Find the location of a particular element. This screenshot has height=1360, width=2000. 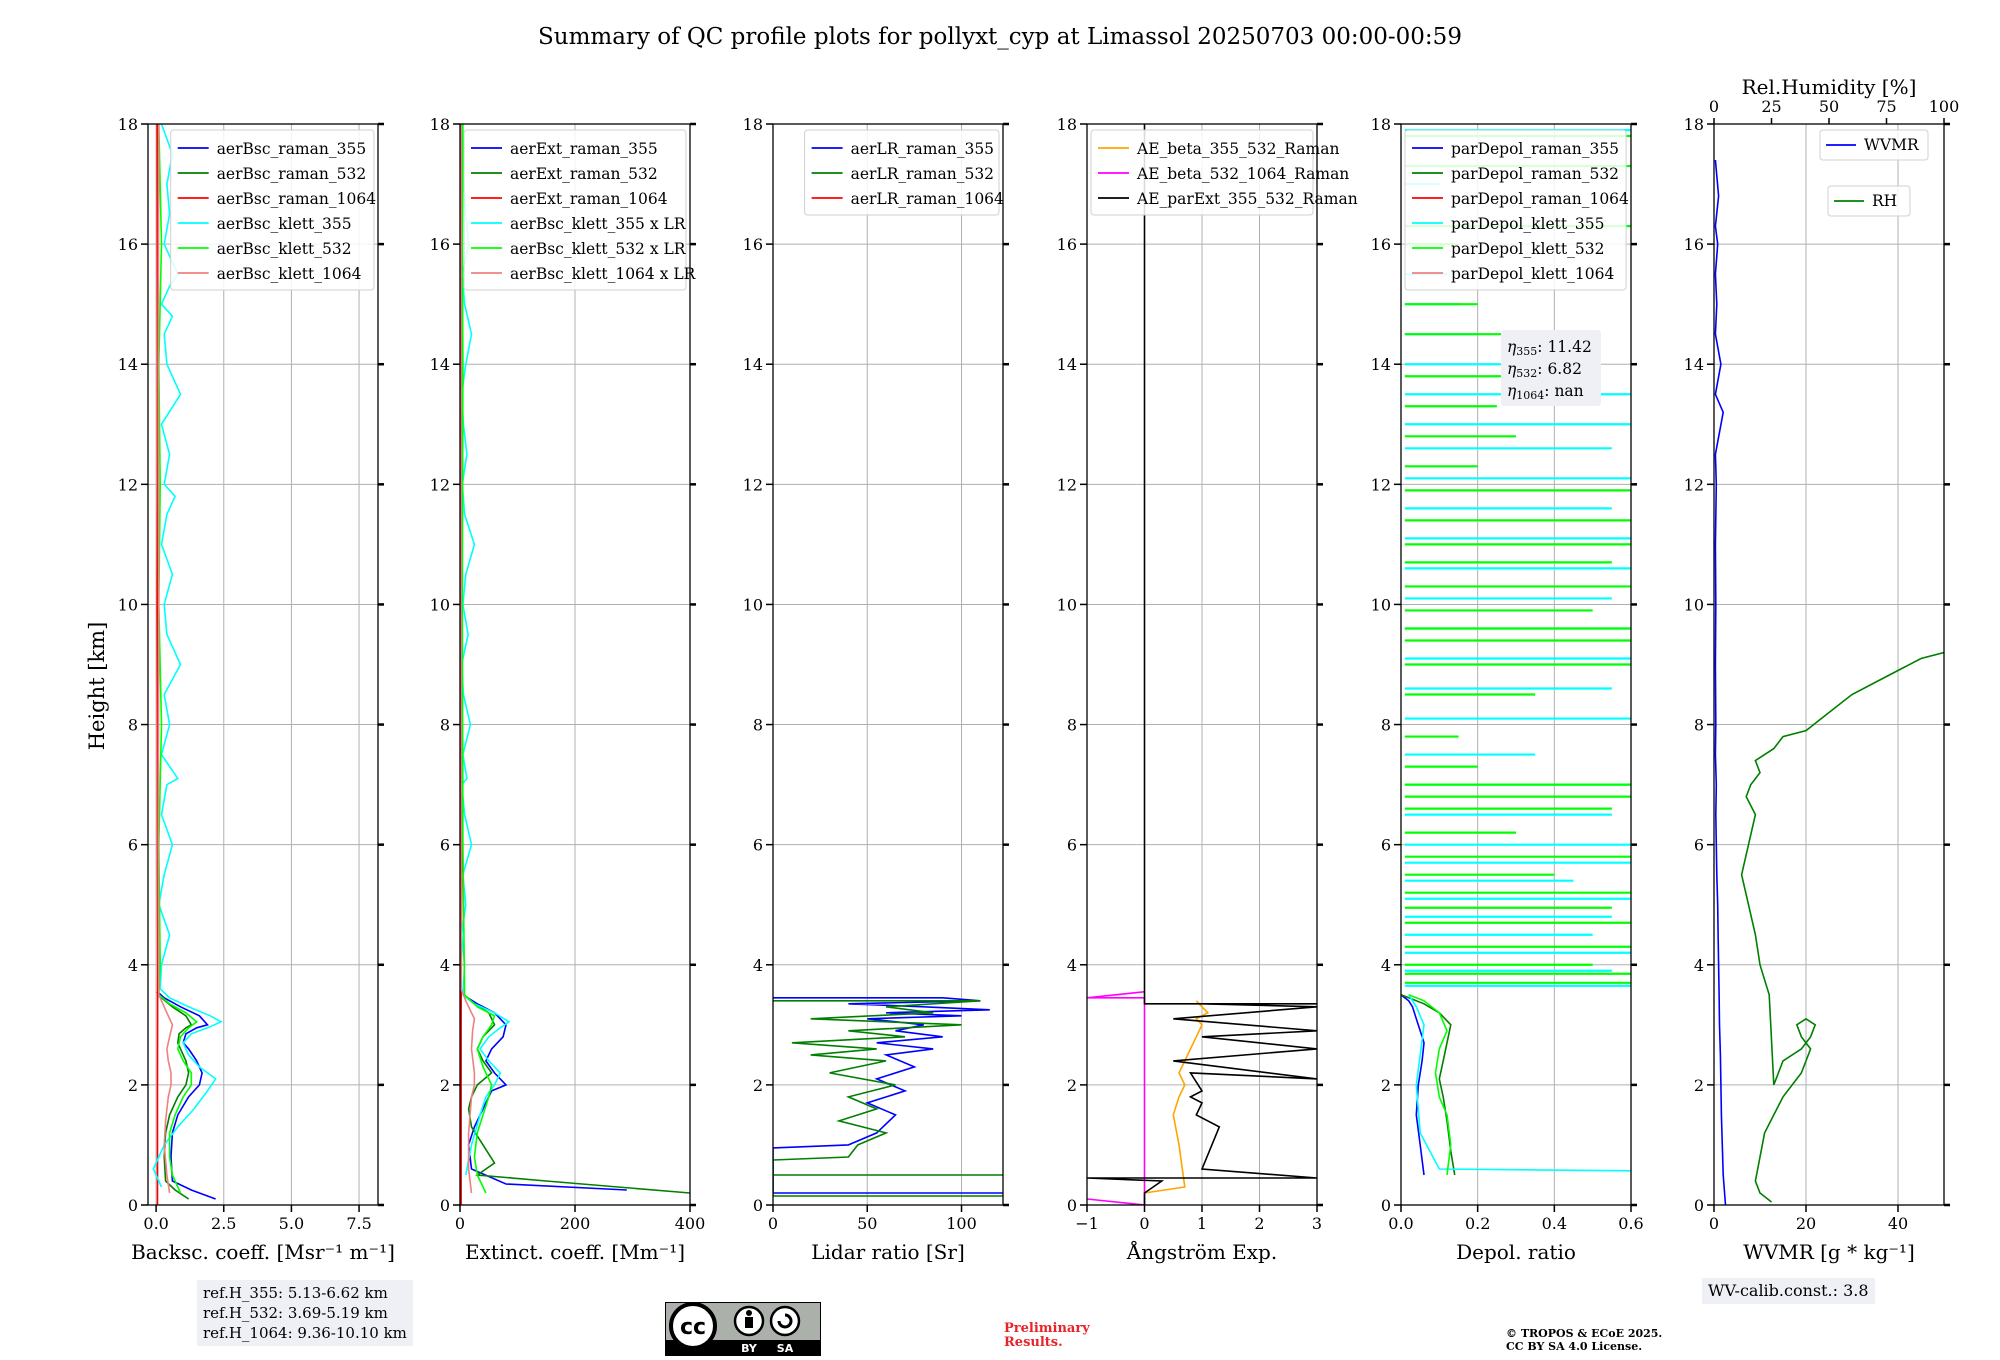

legend-label: parDepol_raman_1064 is located at coordinates (1540, 199).